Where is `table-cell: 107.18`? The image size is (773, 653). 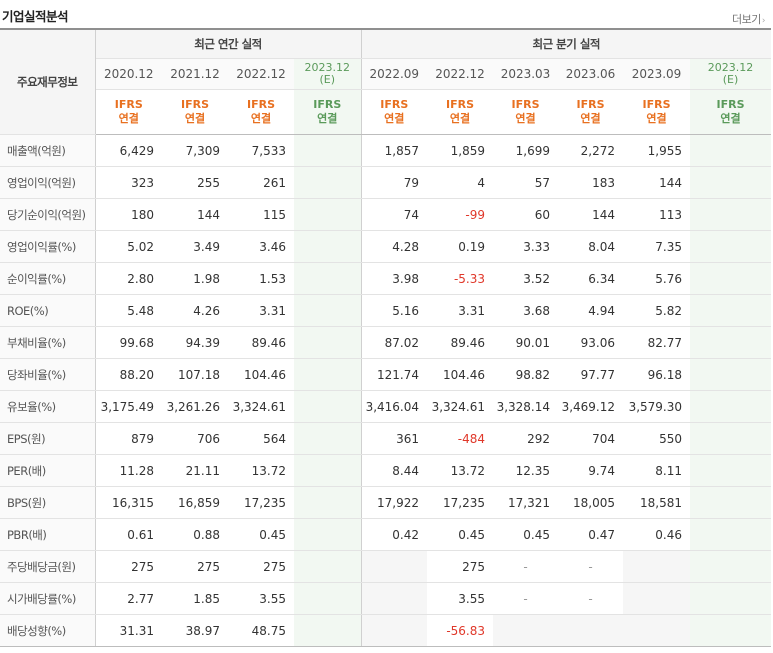
table-cell: 107.18 is located at coordinates (195, 374).